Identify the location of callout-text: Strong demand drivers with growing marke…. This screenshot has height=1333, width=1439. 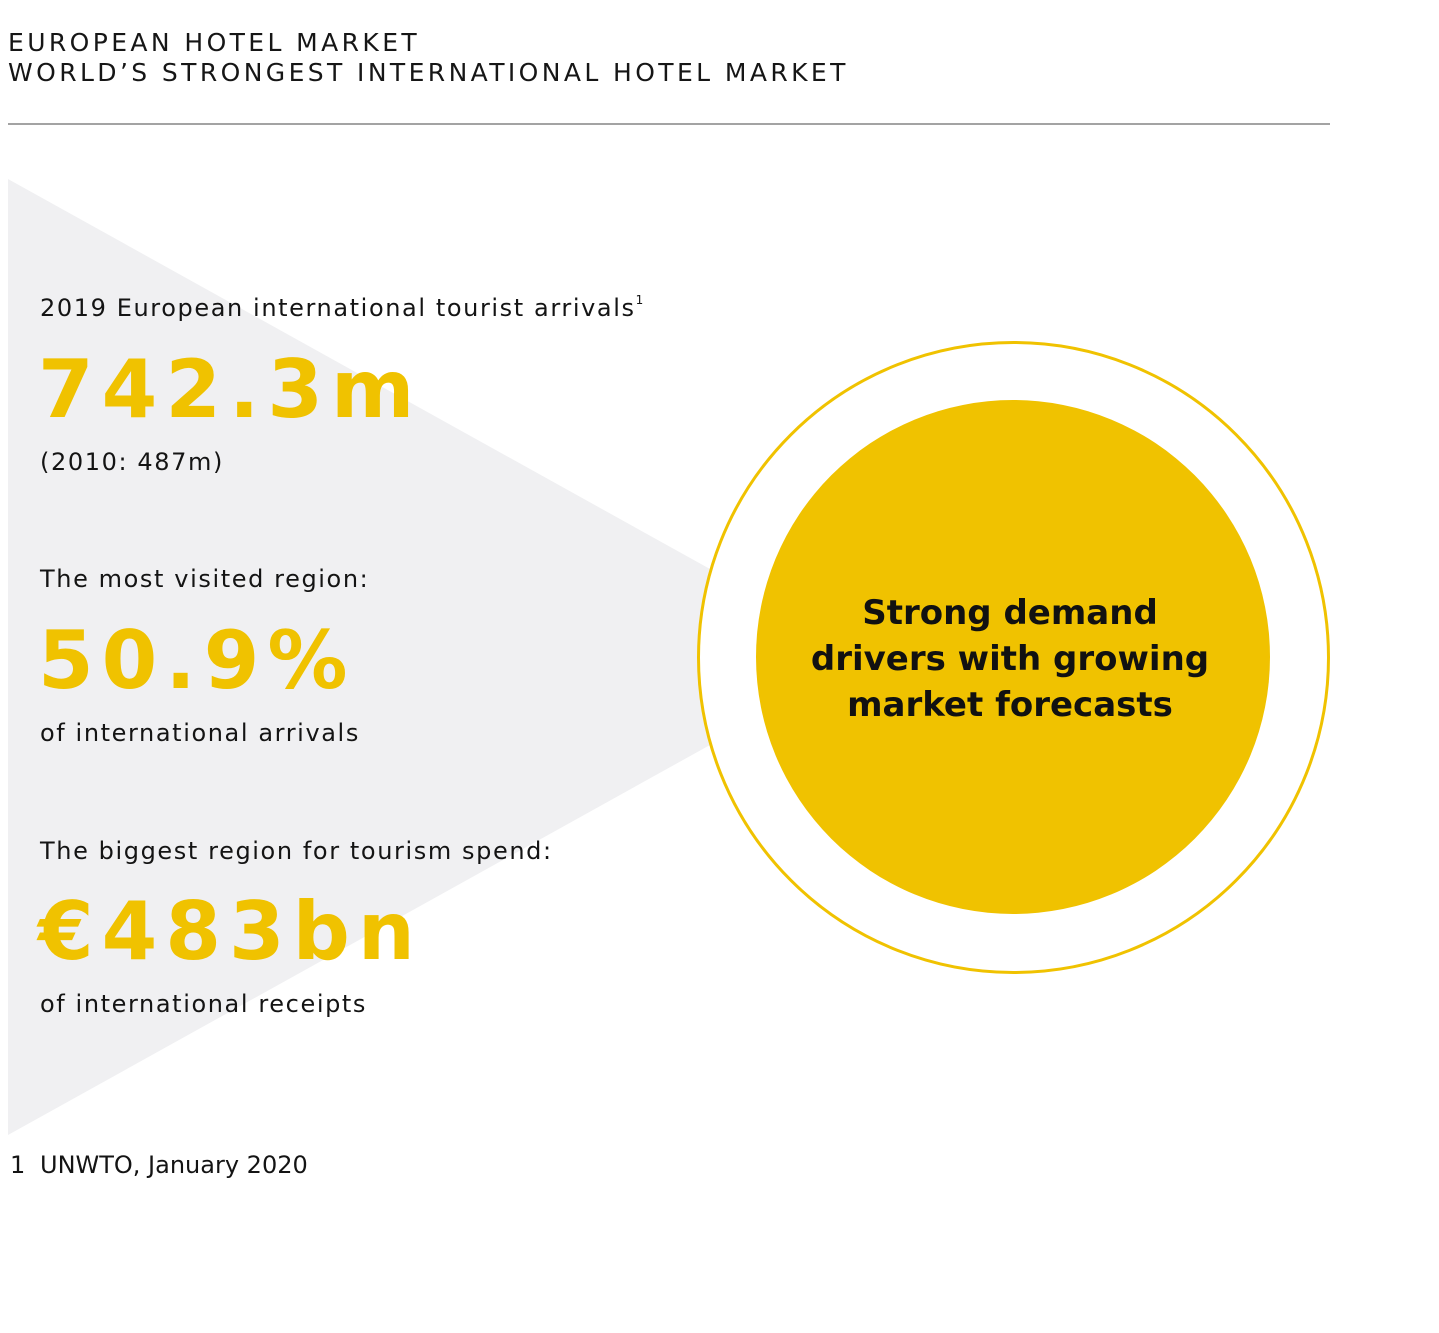
(1010, 659).